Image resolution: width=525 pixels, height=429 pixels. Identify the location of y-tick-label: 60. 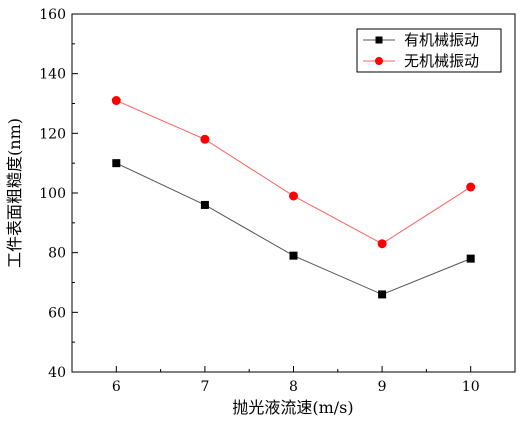
(57, 313).